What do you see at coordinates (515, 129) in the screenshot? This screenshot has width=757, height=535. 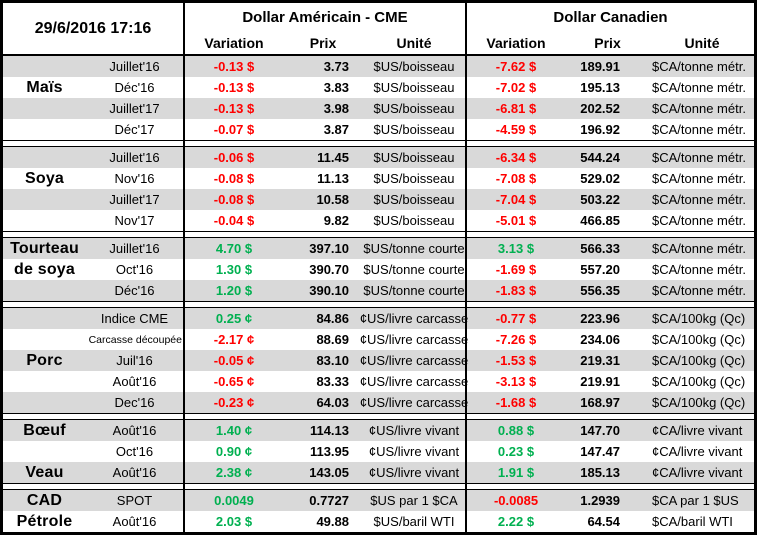 I see `ca-variation-value: -4.59 $` at bounding box center [515, 129].